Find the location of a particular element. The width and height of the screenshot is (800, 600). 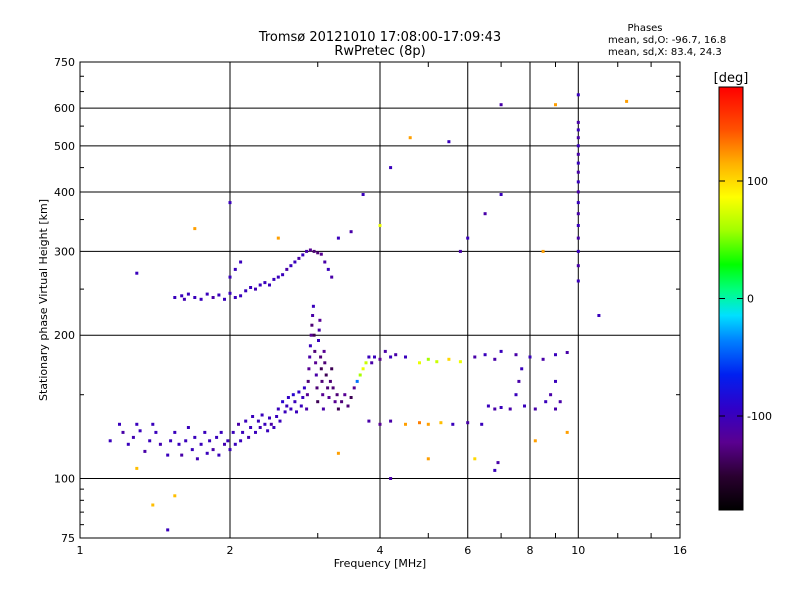

y-tick-label: 300 is located at coordinates (64, 251).